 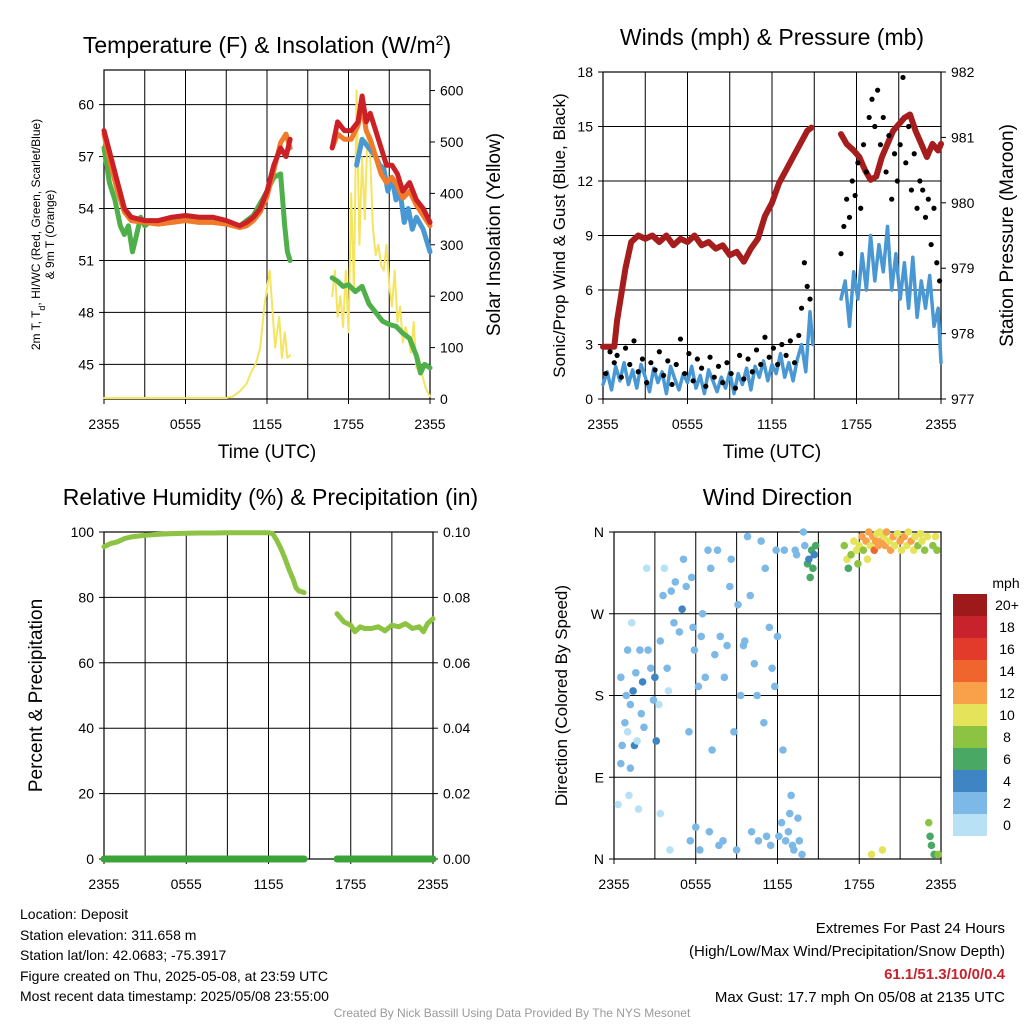 I want to click on pressure-y-axis-label: Station Pressure (Maroon), so click(x=1007, y=235).